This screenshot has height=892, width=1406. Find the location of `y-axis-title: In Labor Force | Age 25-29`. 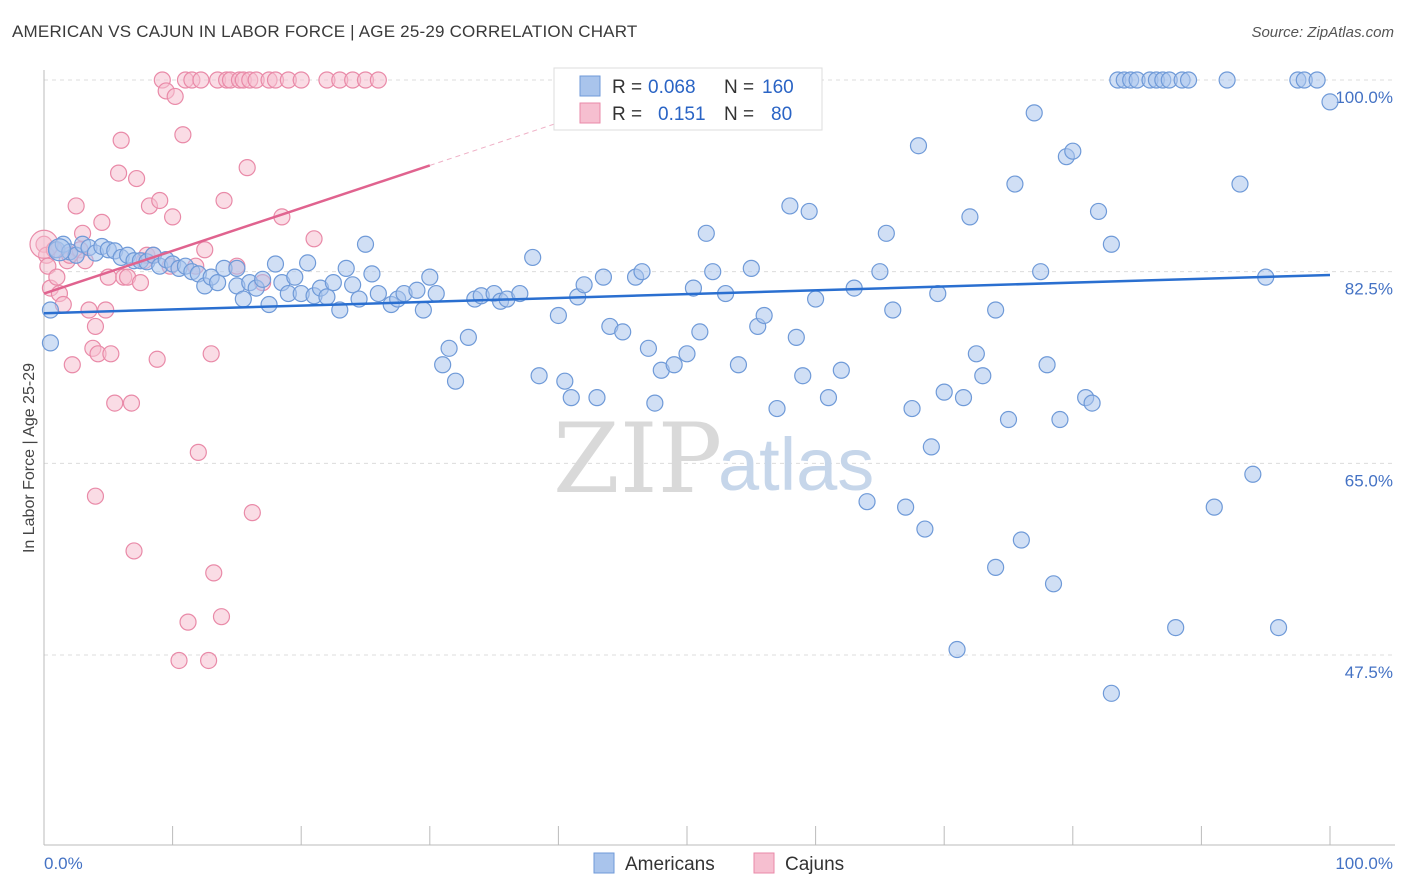

y-axis-title: In Labor Force | Age 25-29 is located at coordinates (29, 458).